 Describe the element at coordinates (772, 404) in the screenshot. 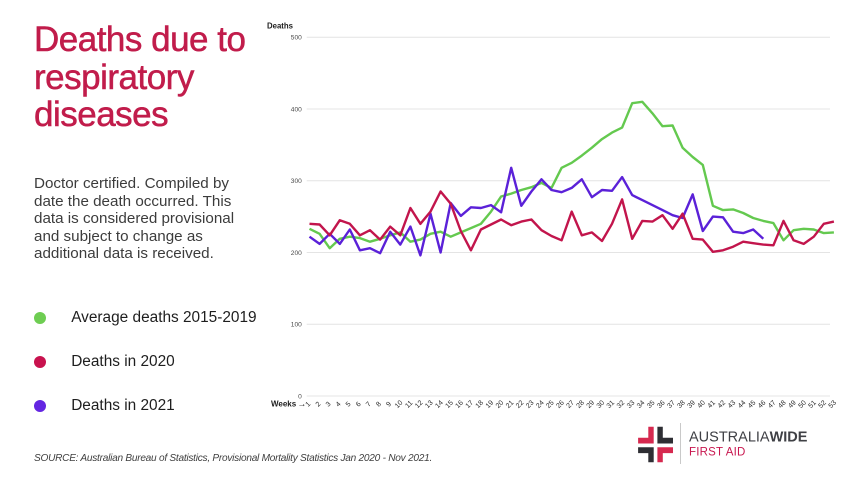

I see `svg-text: 47` at that location.